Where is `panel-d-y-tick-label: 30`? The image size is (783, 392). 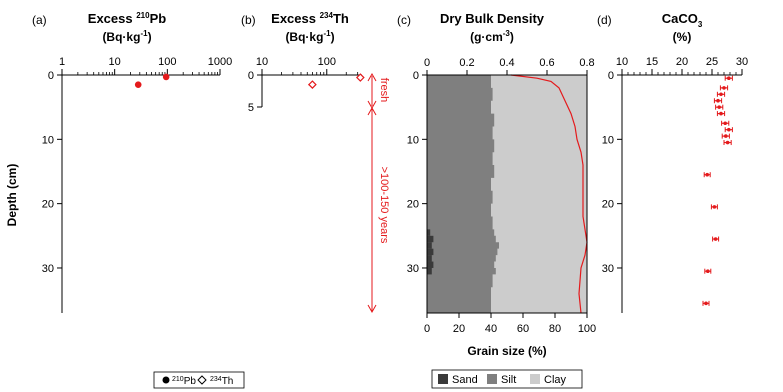
panel-d-y-tick-label: 30 is located at coordinates (608, 269).